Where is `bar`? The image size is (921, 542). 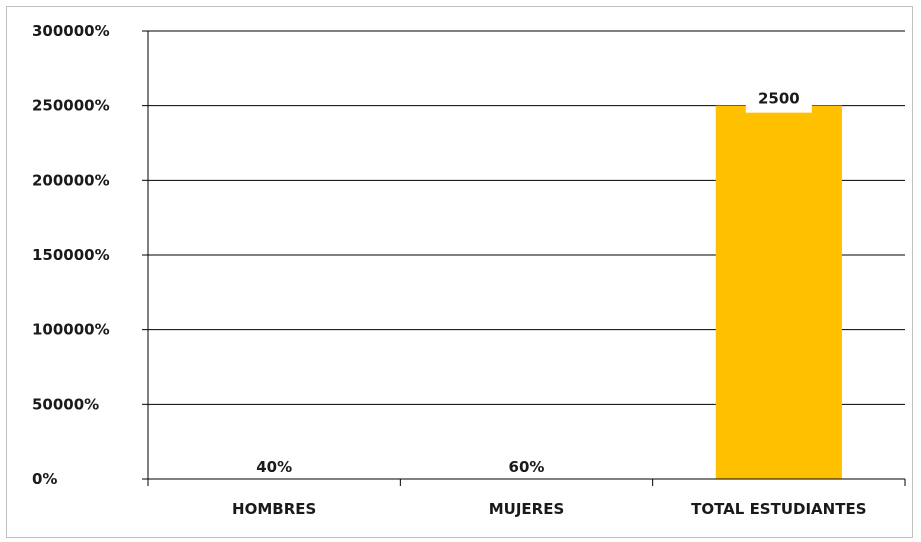
bar is located at coordinates (779, 292).